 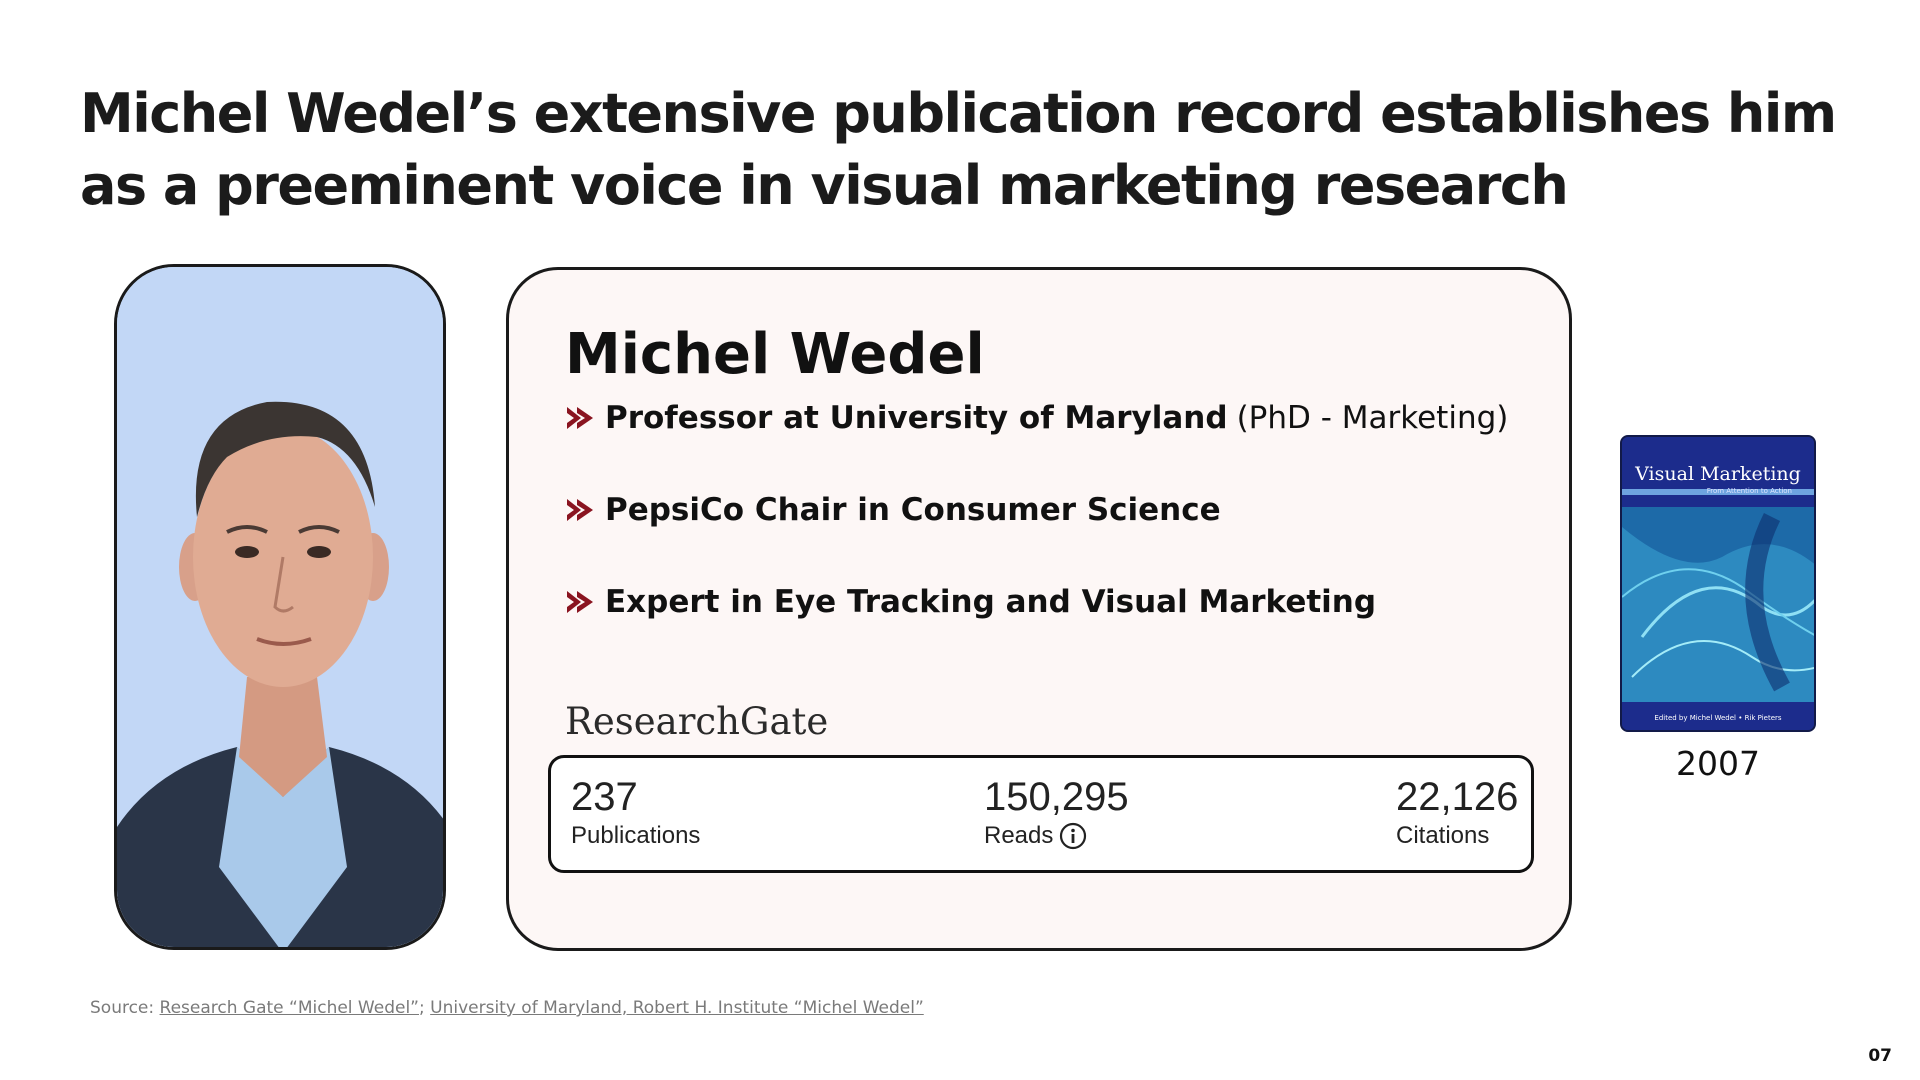 I want to click on book-editors: Edited by Michel Wedel • Rik Pieters, so click(x=1718, y=718).